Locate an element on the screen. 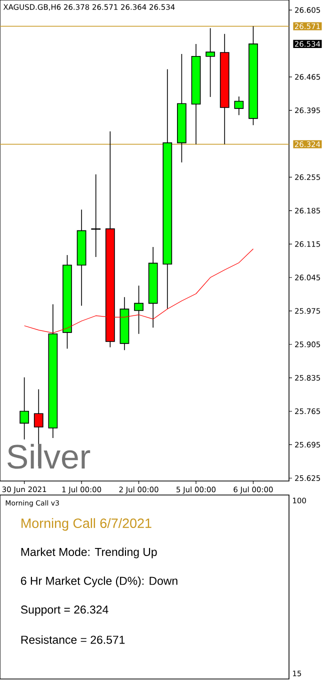  text: Support = 26.324 is located at coordinates (64, 611).